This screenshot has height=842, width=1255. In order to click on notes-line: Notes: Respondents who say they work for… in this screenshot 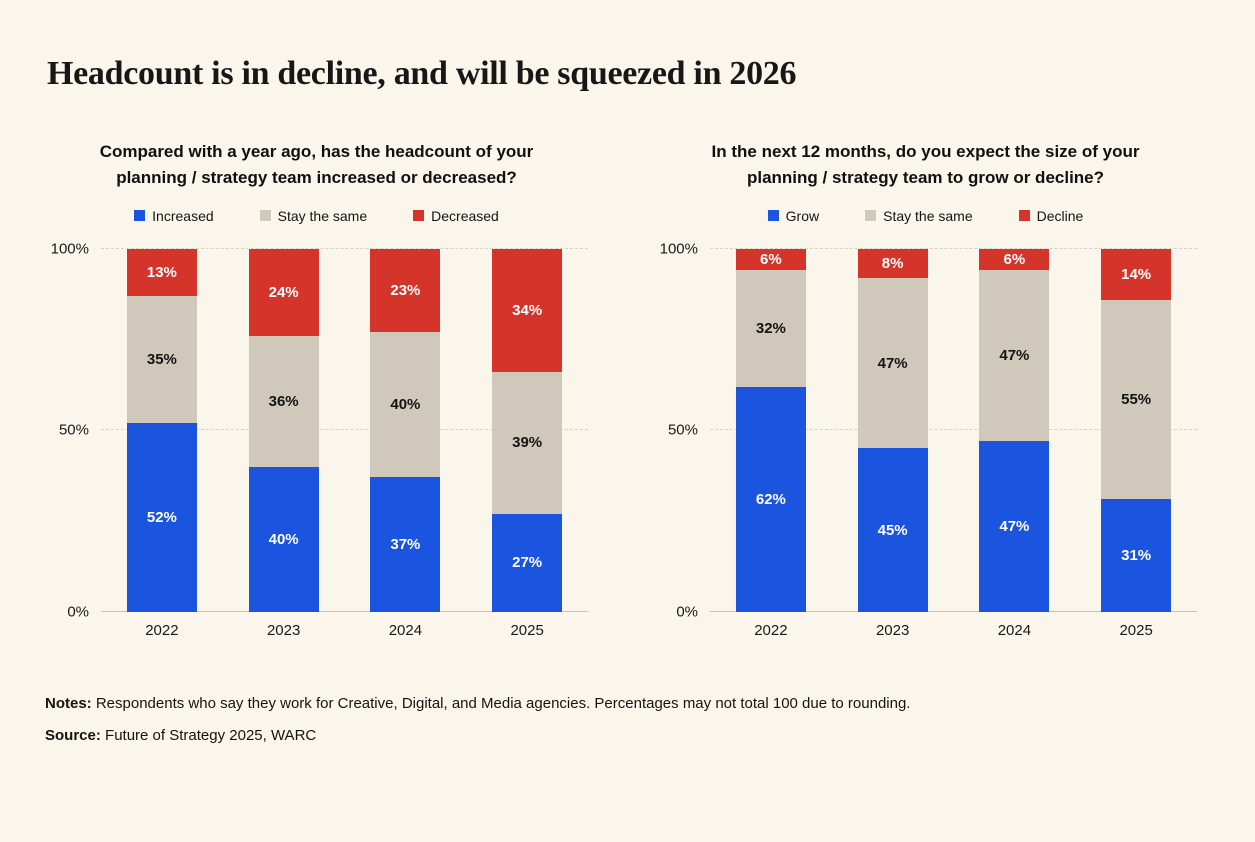, I will do `click(621, 703)`.